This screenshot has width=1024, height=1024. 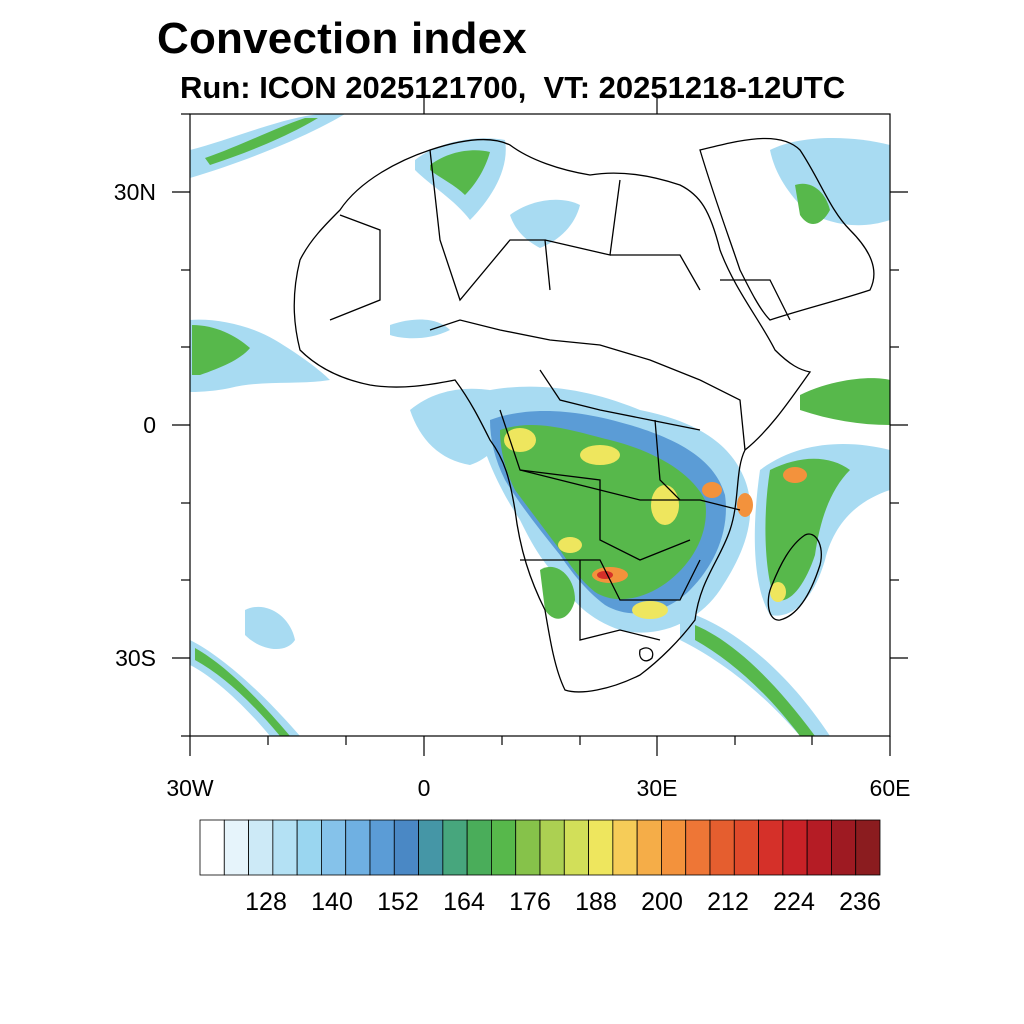 I want to click on arabia-coastline, so click(x=787, y=229).